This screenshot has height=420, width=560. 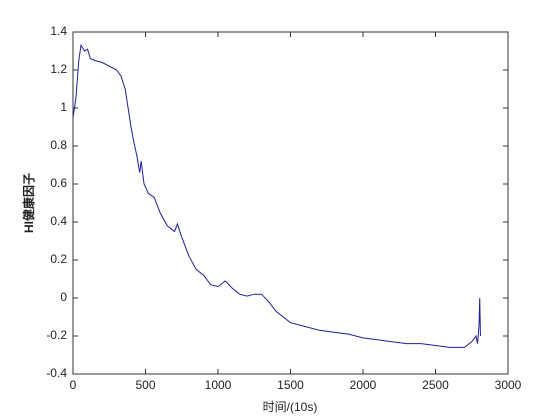 What do you see at coordinates (218, 385) in the screenshot?
I see `x-tick-label: 1000` at bounding box center [218, 385].